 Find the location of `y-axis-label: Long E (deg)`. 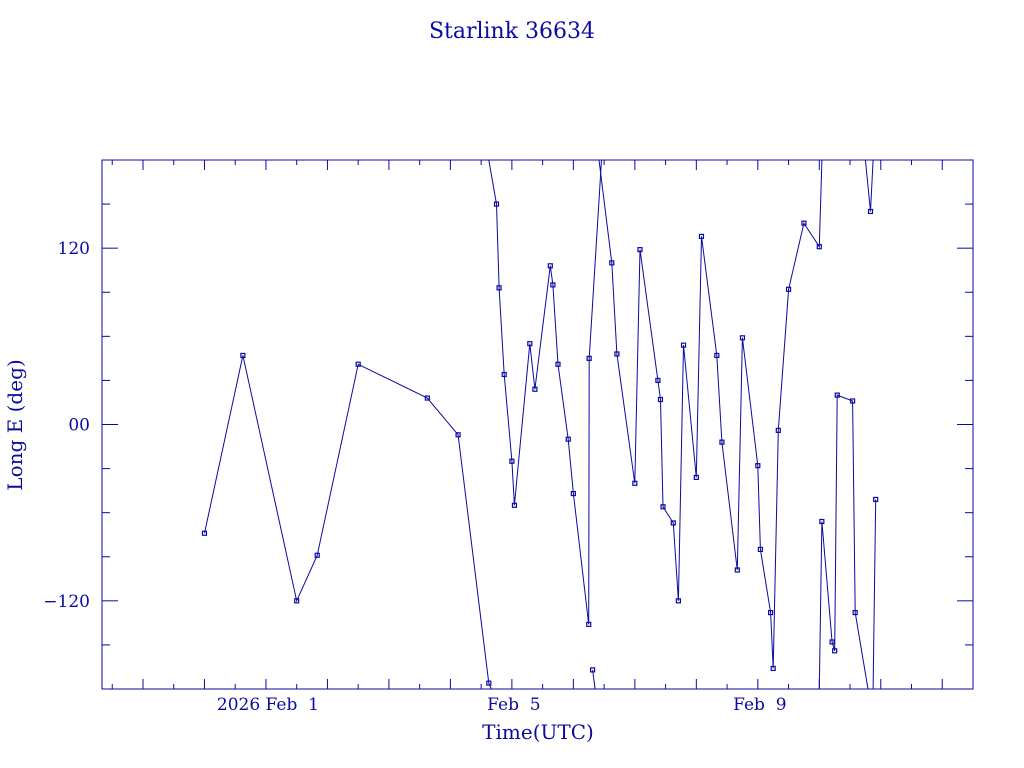

y-axis-label: Long E (deg) is located at coordinates (15, 424).